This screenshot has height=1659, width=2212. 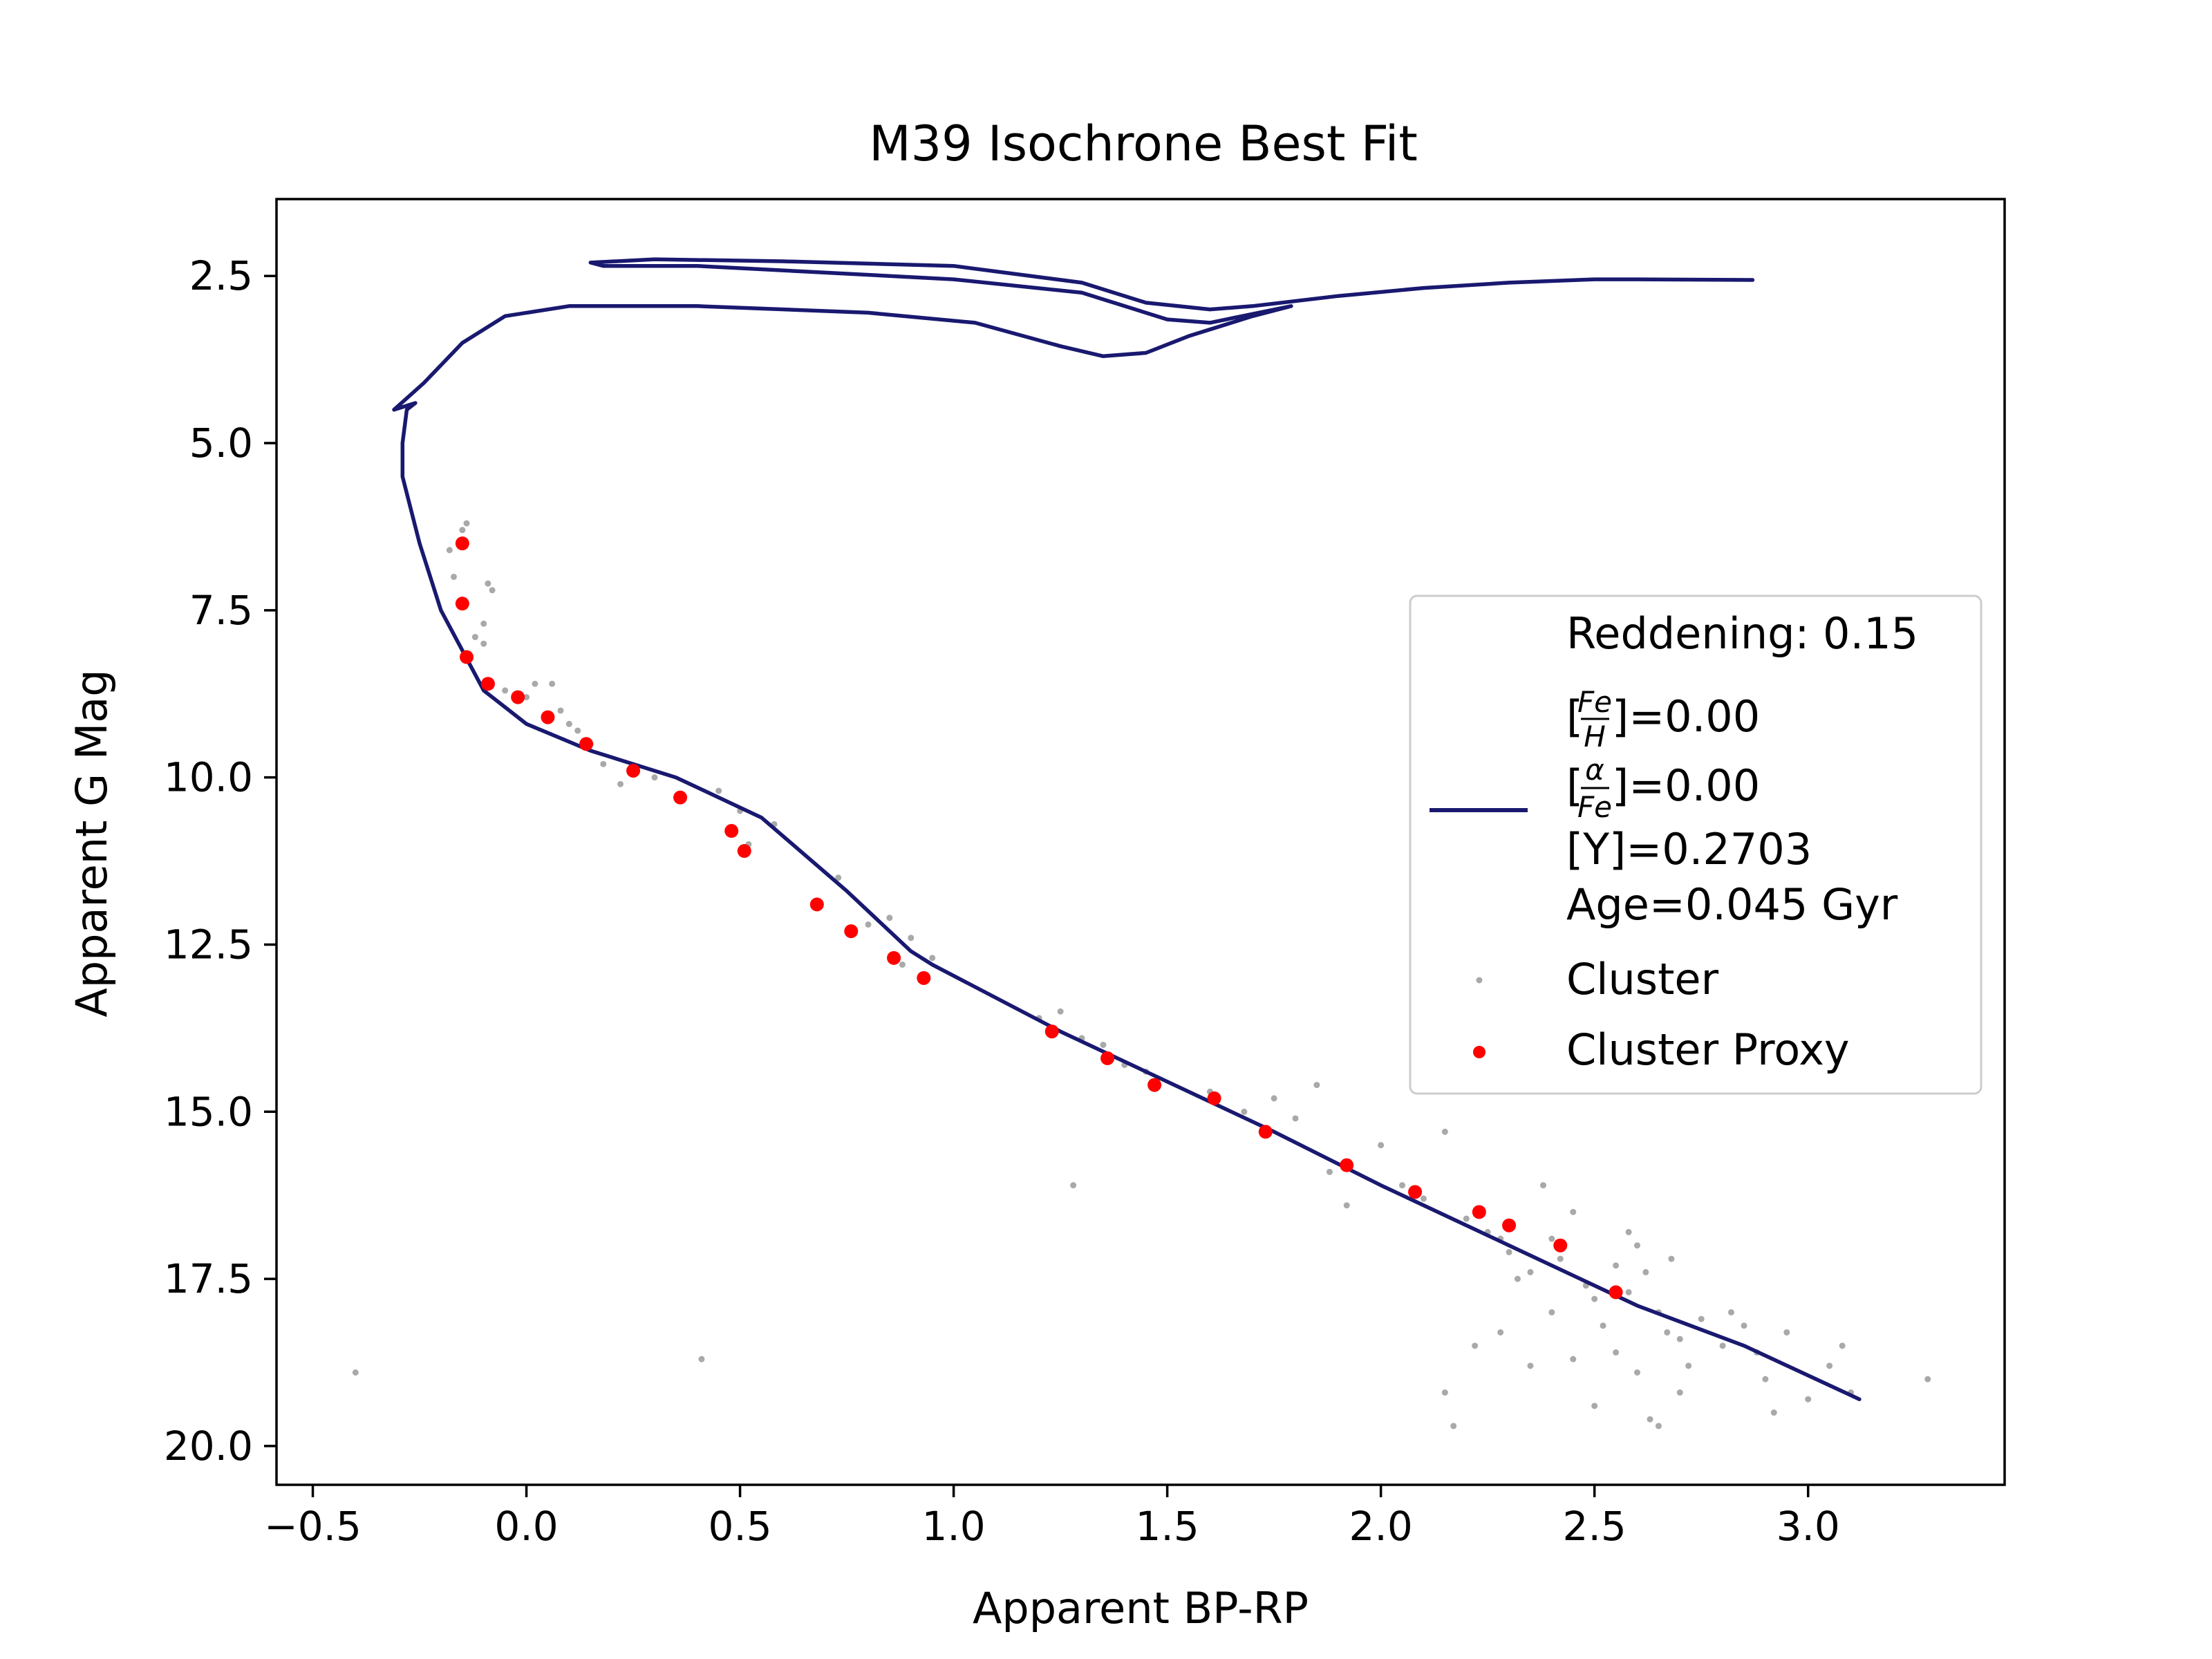 I want to click on y-tick-label: 2.5, so click(x=221, y=275).